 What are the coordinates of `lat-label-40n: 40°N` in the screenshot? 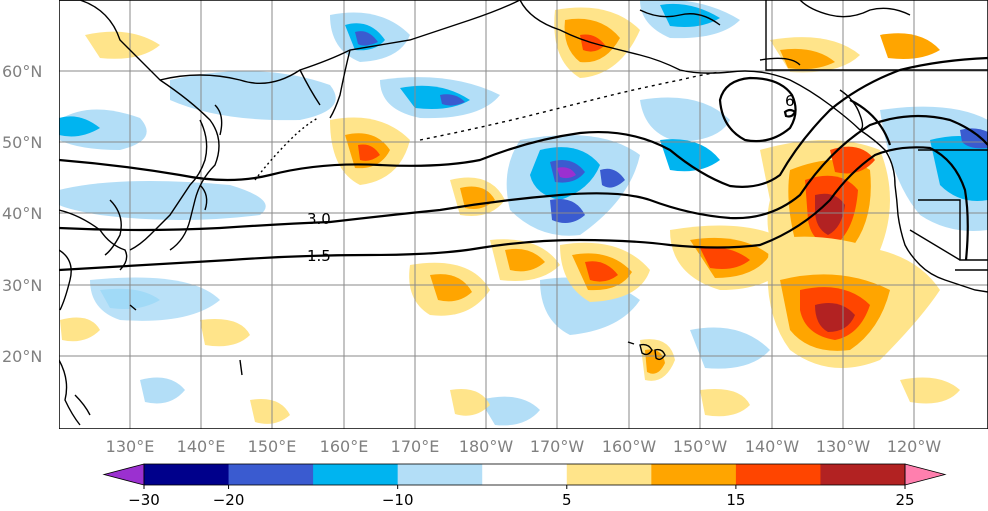 It's located at (22, 213).